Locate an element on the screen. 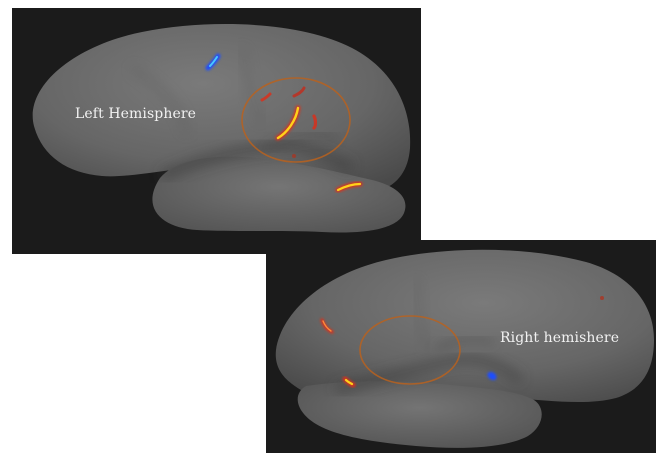 The height and width of the screenshot is (454, 657). right-temporal-lobe-surface is located at coordinates (419, 414).